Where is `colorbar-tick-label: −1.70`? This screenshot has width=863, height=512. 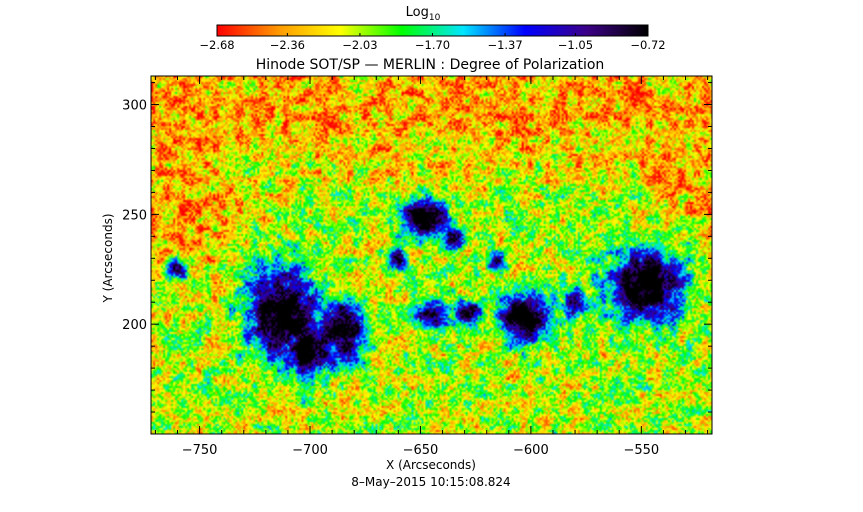 colorbar-tick-label: −1.70 is located at coordinates (432, 45).